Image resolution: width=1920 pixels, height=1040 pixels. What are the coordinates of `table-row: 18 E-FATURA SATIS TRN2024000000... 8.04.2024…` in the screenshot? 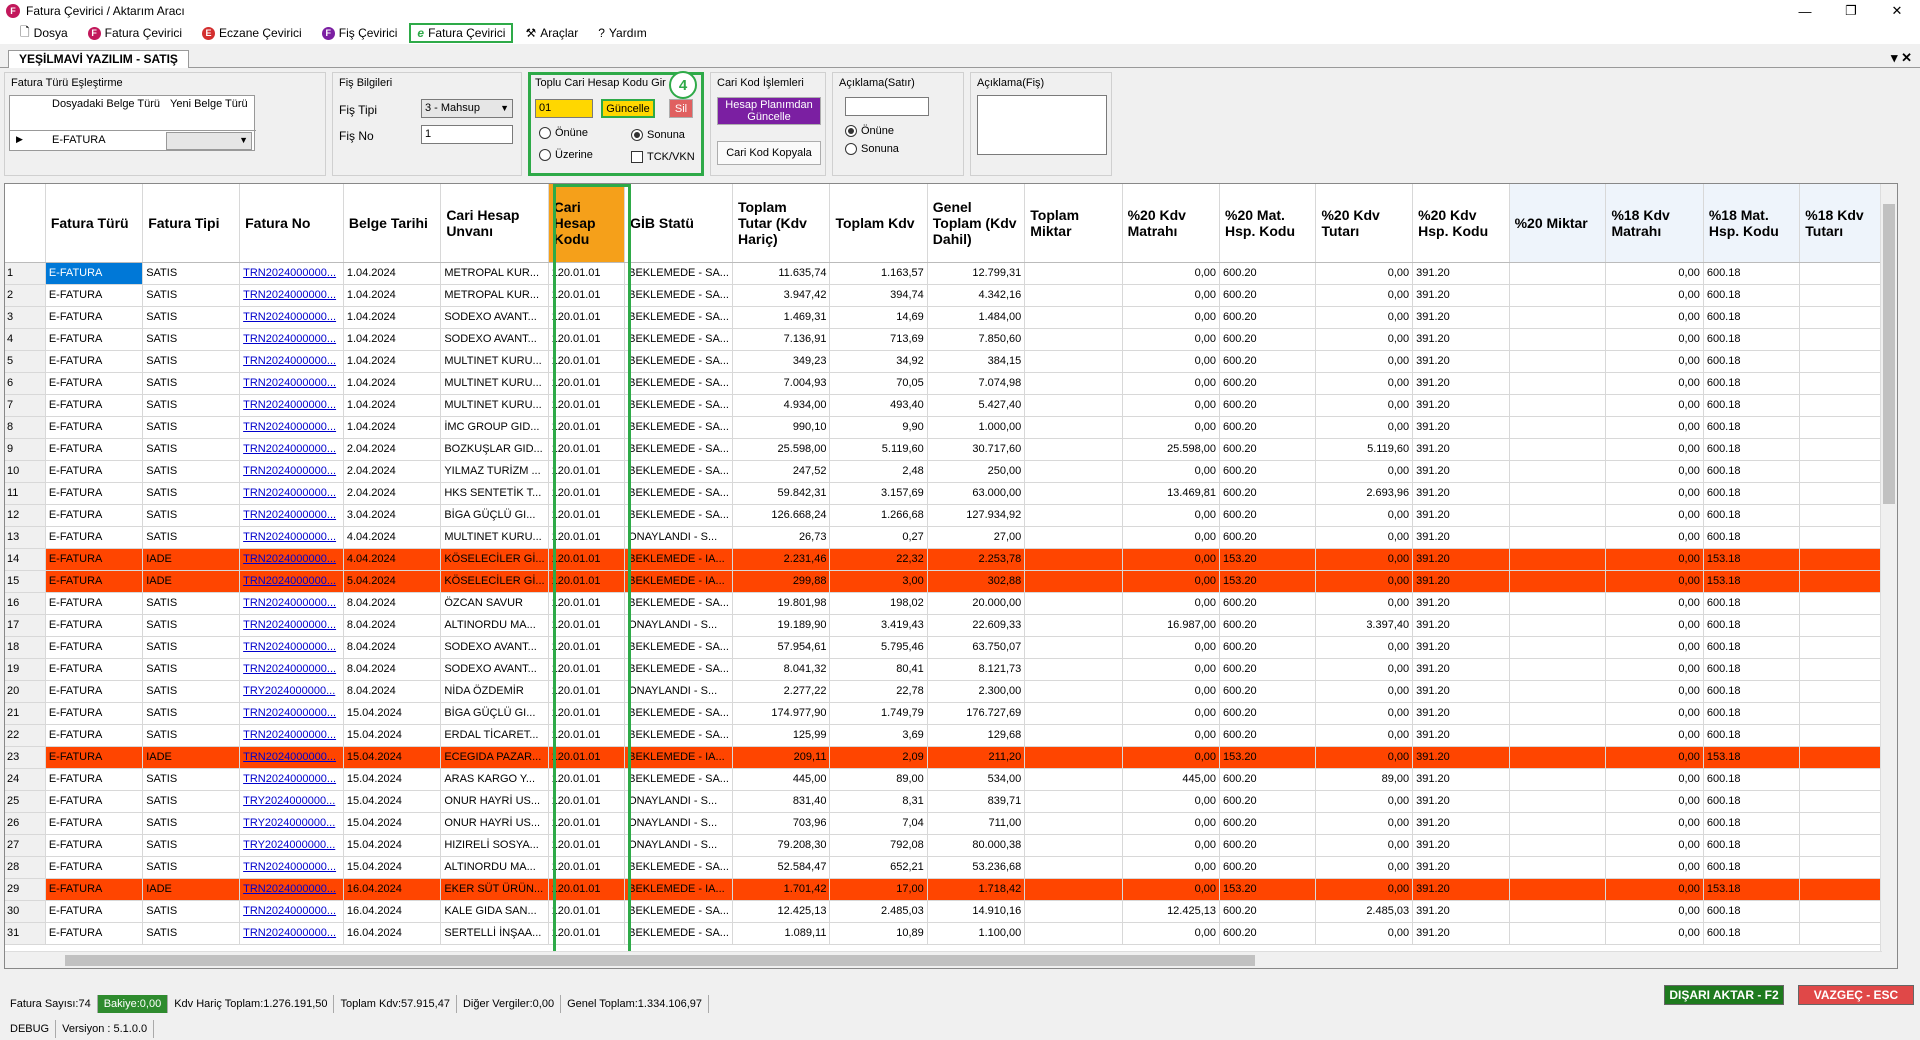 It's located at (951, 647).